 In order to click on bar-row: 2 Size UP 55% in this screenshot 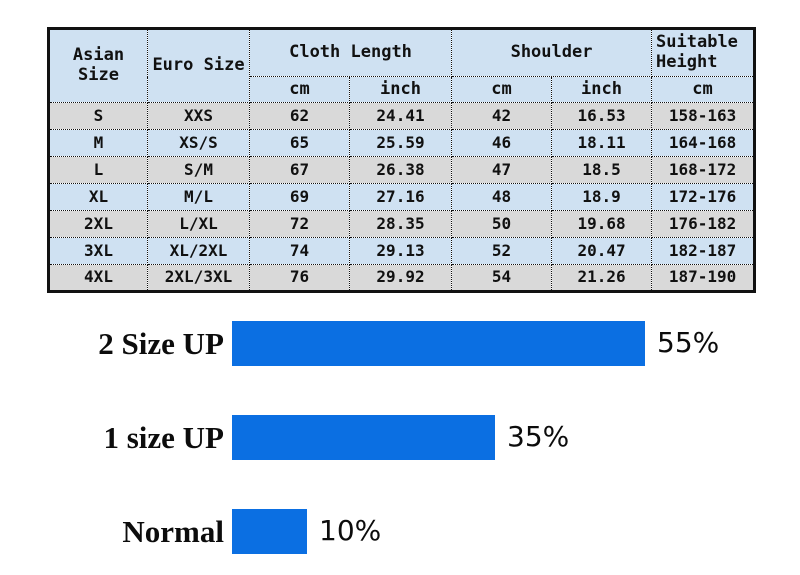, I will do `click(400, 343)`.